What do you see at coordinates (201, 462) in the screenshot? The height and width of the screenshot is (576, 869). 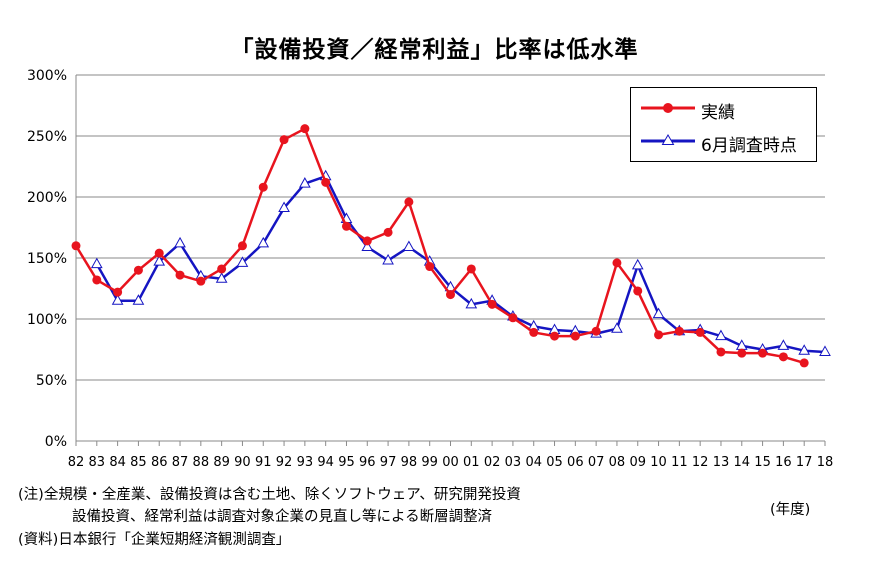 I see `x-tick-label: 88` at bounding box center [201, 462].